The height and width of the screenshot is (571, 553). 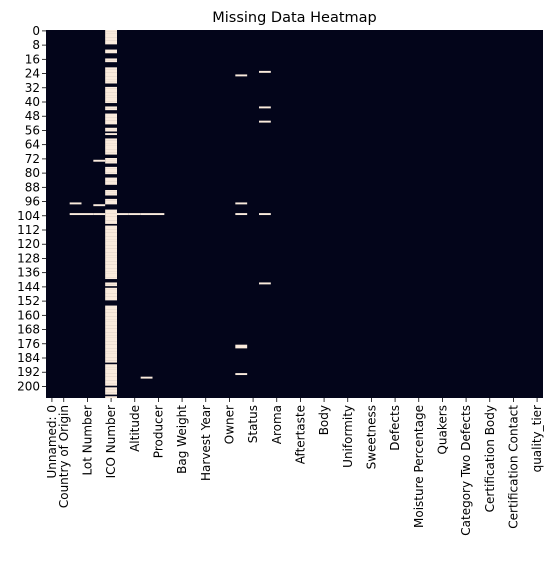 I want to click on y-tick-label: 40, so click(x=32, y=102).